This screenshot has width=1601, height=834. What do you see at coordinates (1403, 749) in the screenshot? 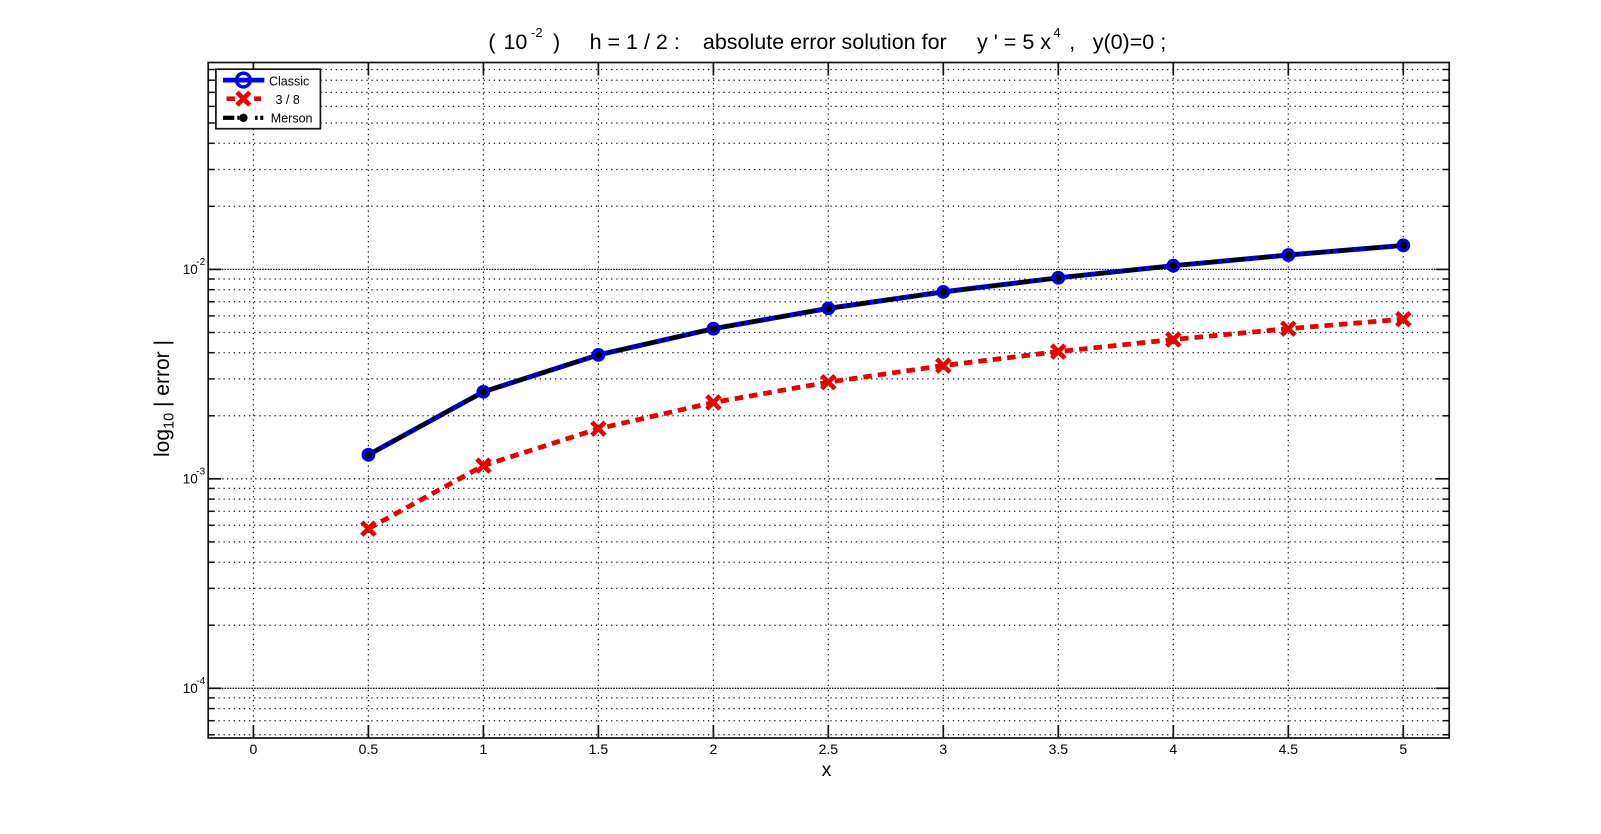
I see `svg-text: 5` at bounding box center [1403, 749].